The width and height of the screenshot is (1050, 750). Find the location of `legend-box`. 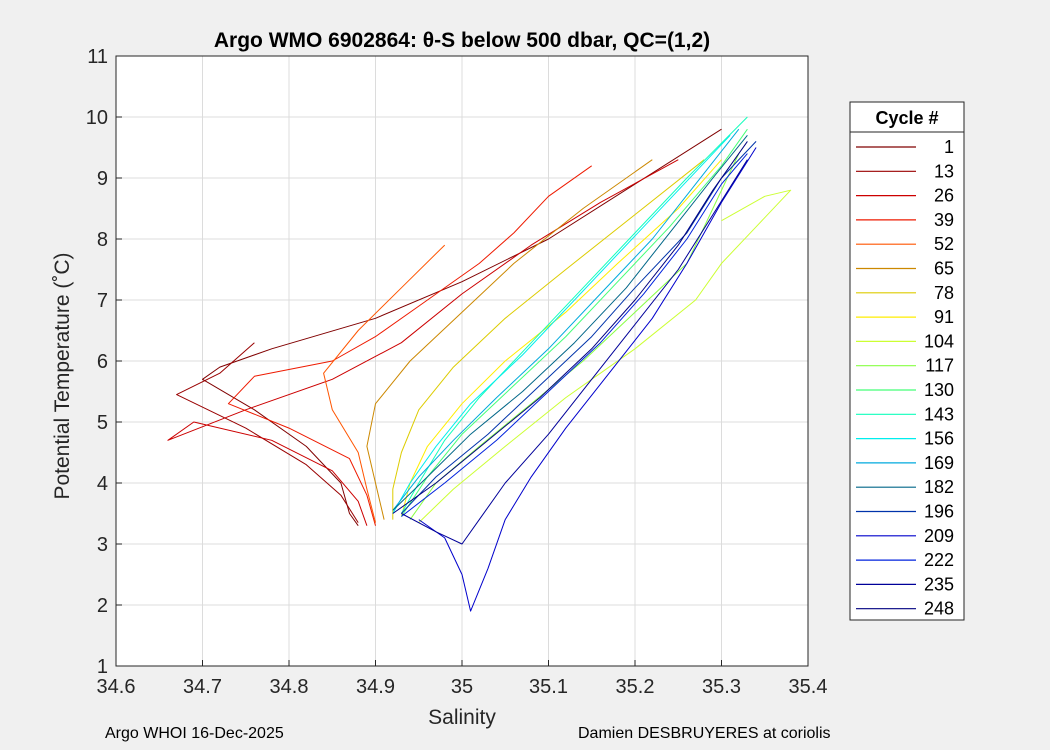

legend-box is located at coordinates (907, 361).